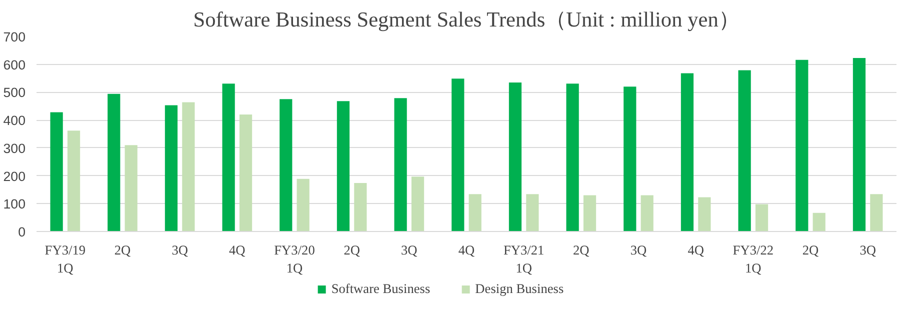  Describe the element at coordinates (65, 259) in the screenshot. I see `x-tick-label: FY3/19 1Q` at that location.